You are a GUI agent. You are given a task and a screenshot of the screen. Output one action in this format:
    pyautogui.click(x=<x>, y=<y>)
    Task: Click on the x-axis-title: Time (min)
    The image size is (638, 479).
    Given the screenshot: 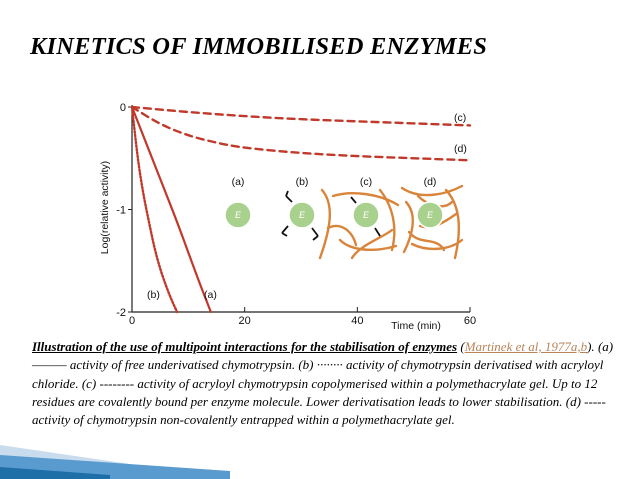 What is the action you would take?
    pyautogui.click(x=416, y=326)
    